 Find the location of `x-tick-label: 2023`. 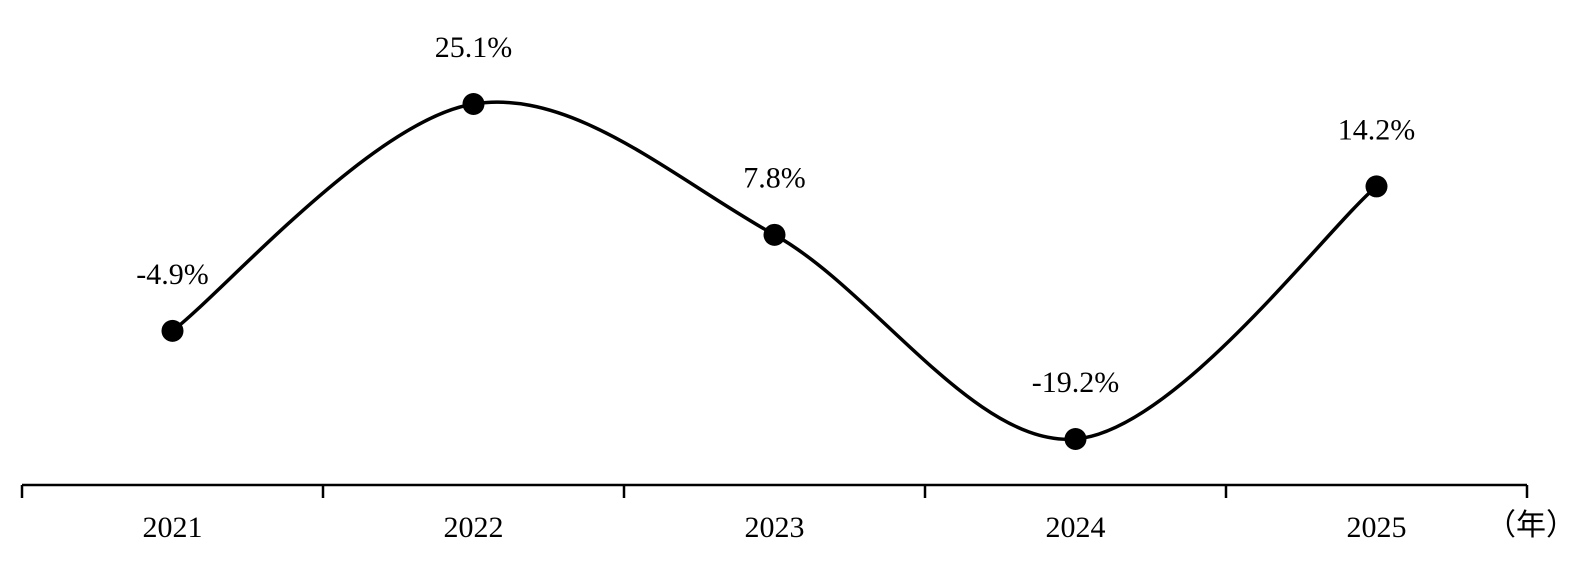

x-tick-label: 2023 is located at coordinates (775, 527).